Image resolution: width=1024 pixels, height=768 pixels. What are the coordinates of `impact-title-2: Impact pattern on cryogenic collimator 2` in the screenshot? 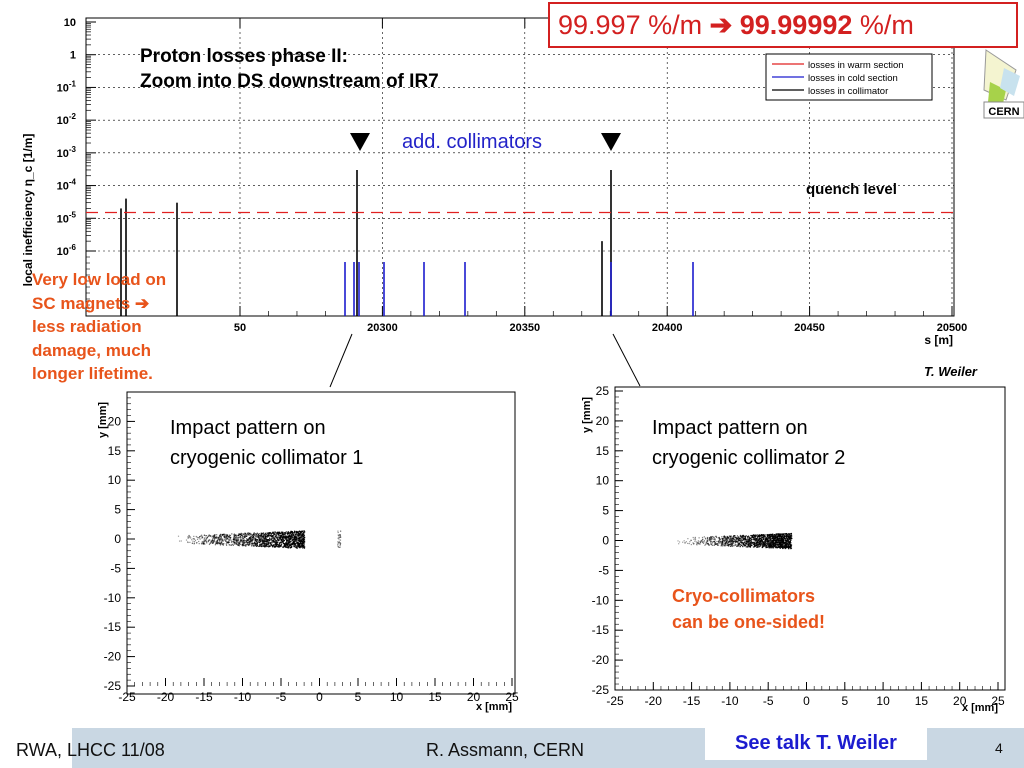 It's located at (748, 443).